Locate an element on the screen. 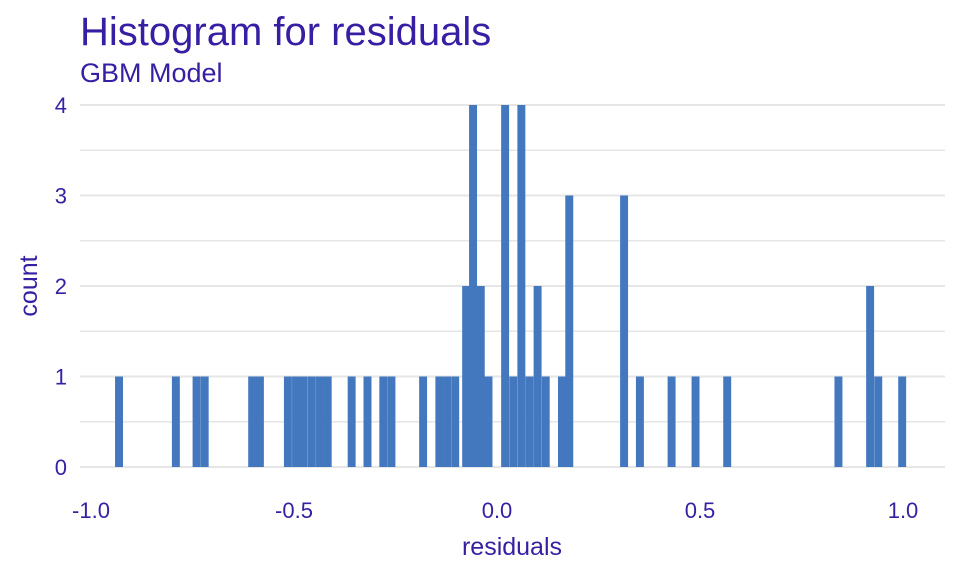 This screenshot has height=576, width=960. y-tick-label: 2 is located at coordinates (61, 286).